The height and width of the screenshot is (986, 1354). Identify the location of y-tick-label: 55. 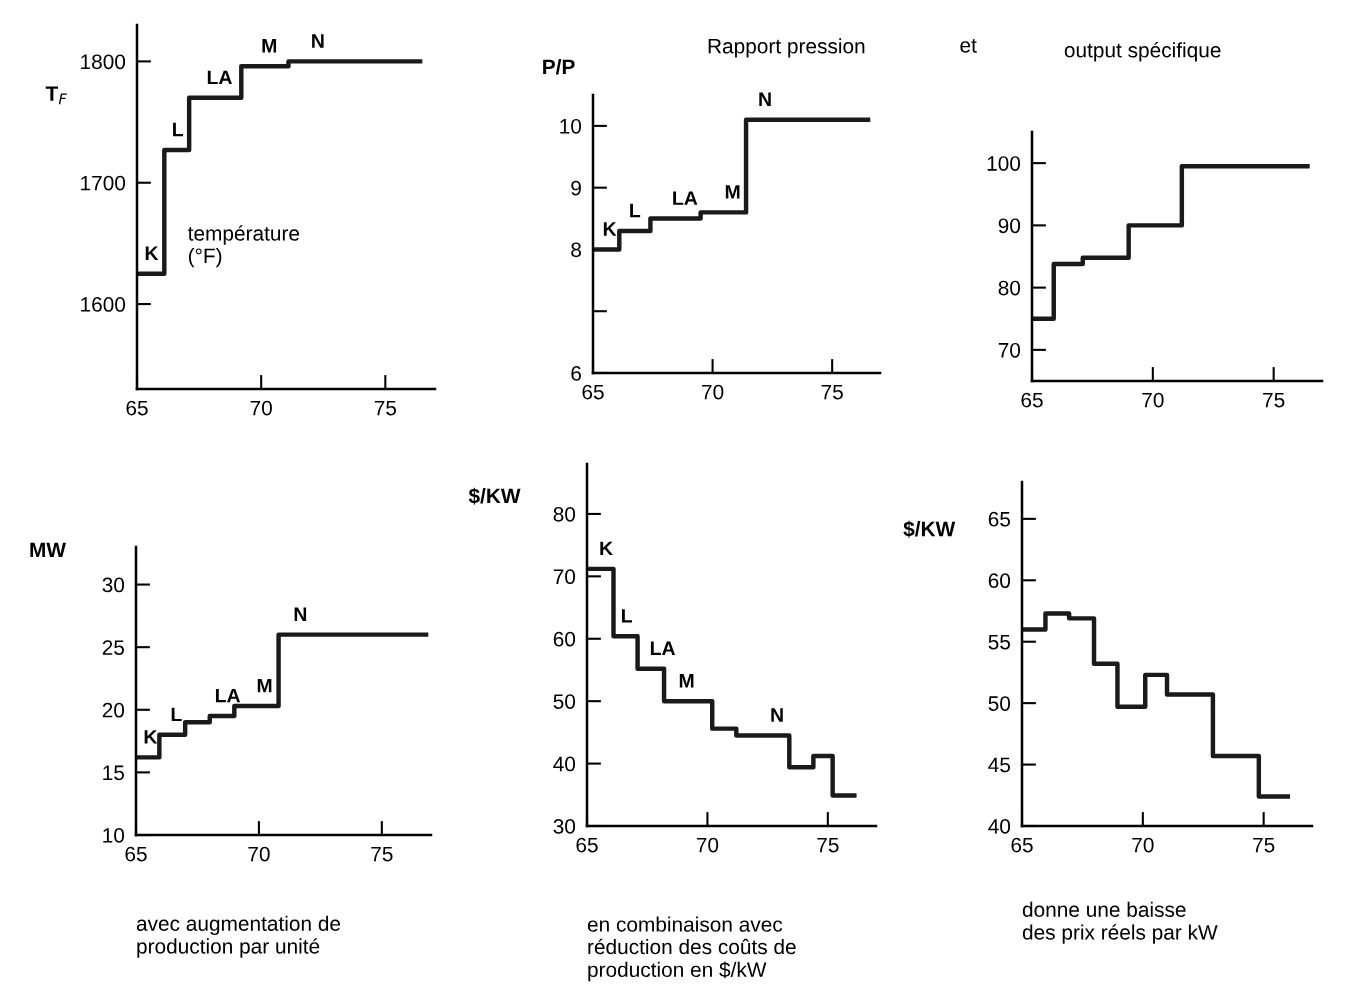
(999, 642).